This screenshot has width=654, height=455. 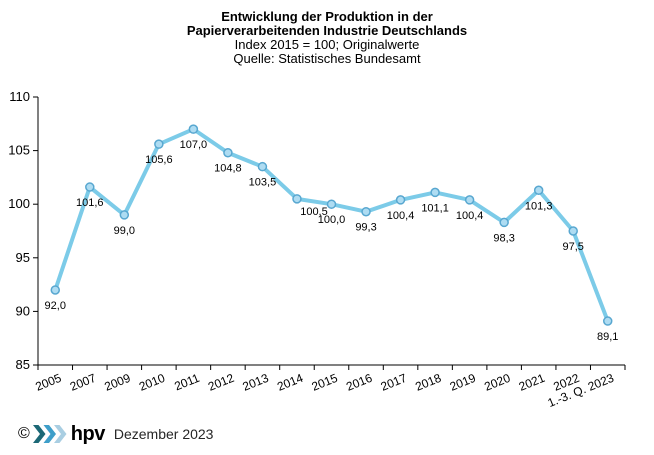 I want to click on chart-subtitle-index: Index 2015 = 100; Originalwerte, so click(x=327, y=44).